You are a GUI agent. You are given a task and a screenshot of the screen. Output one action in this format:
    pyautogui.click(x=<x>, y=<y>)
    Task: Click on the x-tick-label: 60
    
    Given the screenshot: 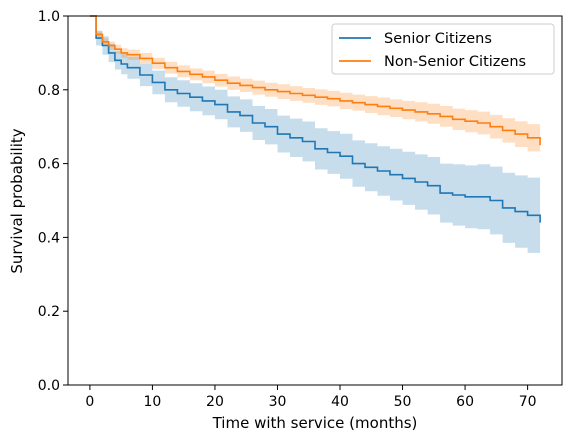 What is the action you would take?
    pyautogui.click(x=465, y=402)
    